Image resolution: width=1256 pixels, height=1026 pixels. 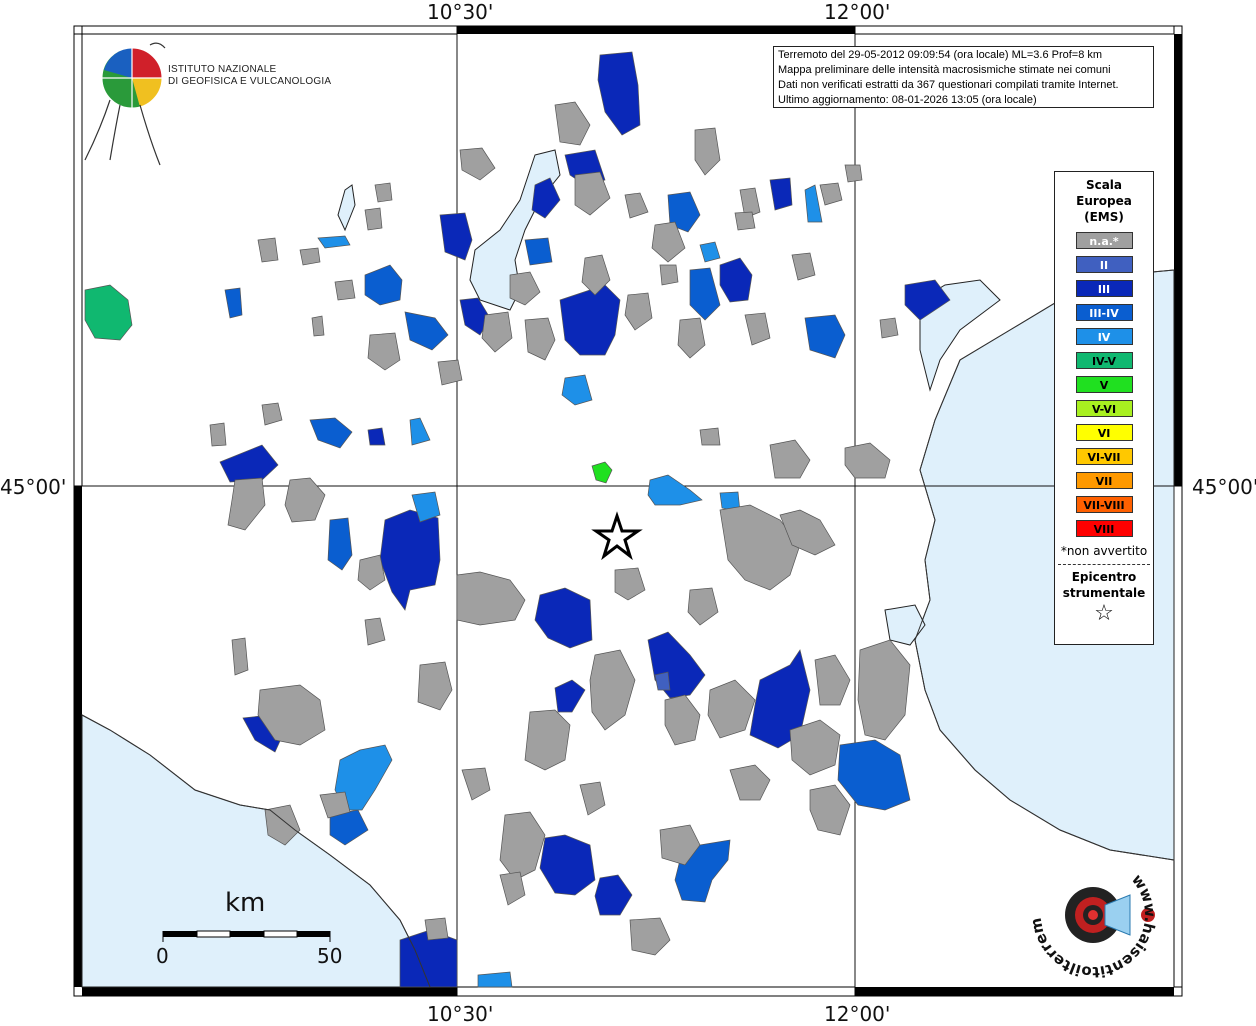 What do you see at coordinates (222, 69) in the screenshot?
I see `ingv-logo-line: Istituto Nazionale` at bounding box center [222, 69].